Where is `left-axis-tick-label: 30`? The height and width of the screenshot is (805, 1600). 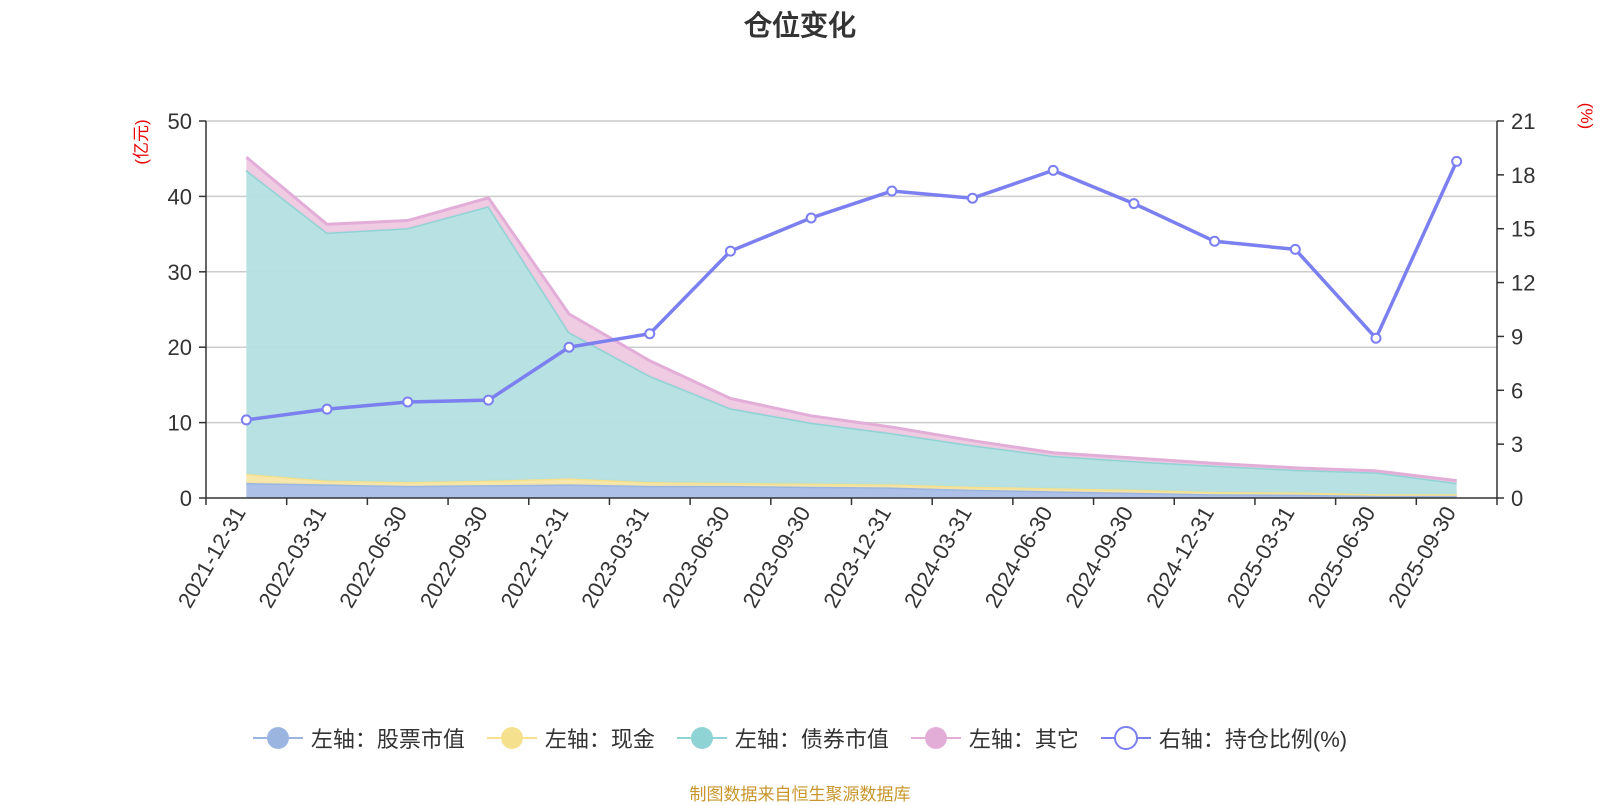
left-axis-tick-label: 30 is located at coordinates (180, 272).